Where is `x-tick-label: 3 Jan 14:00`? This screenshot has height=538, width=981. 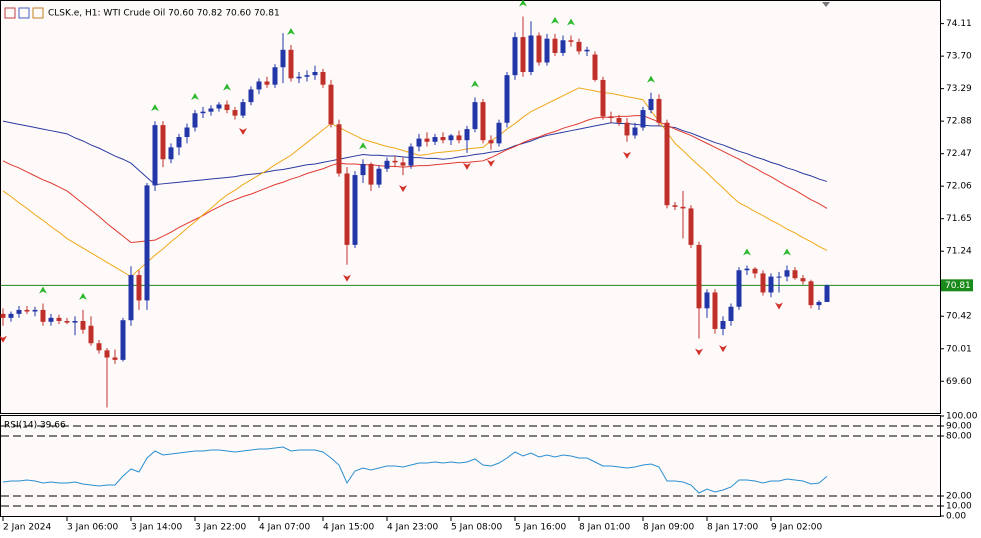
x-tick-label: 3 Jan 14:00 is located at coordinates (157, 528).